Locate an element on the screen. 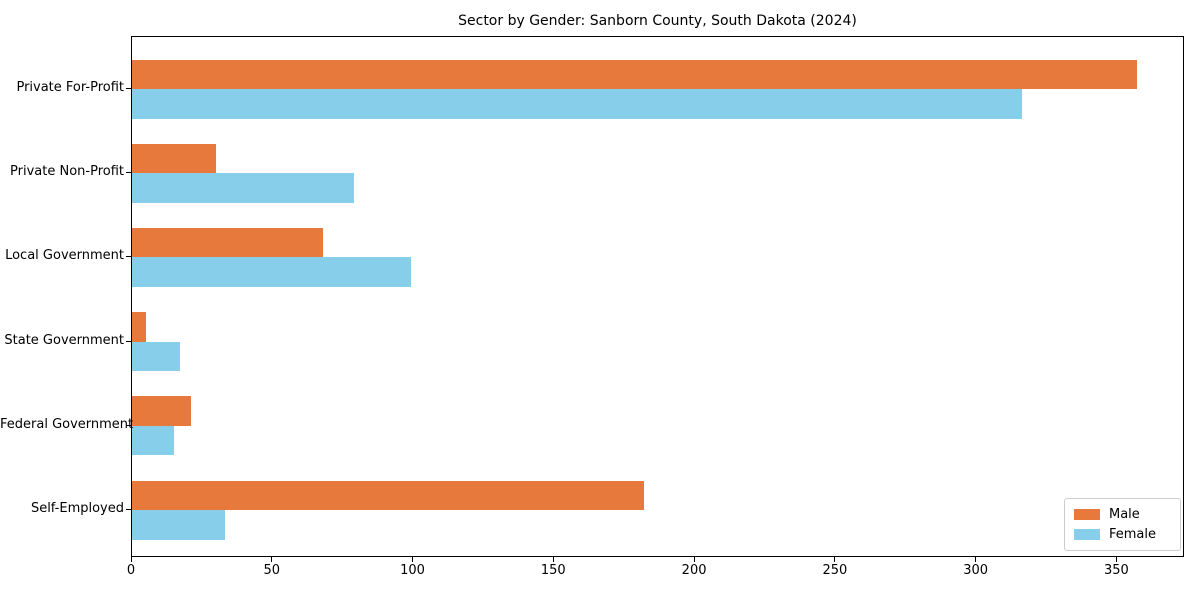 Image resolution: width=1200 pixels, height=600 pixels. bar-female-federal-government is located at coordinates (153, 440).